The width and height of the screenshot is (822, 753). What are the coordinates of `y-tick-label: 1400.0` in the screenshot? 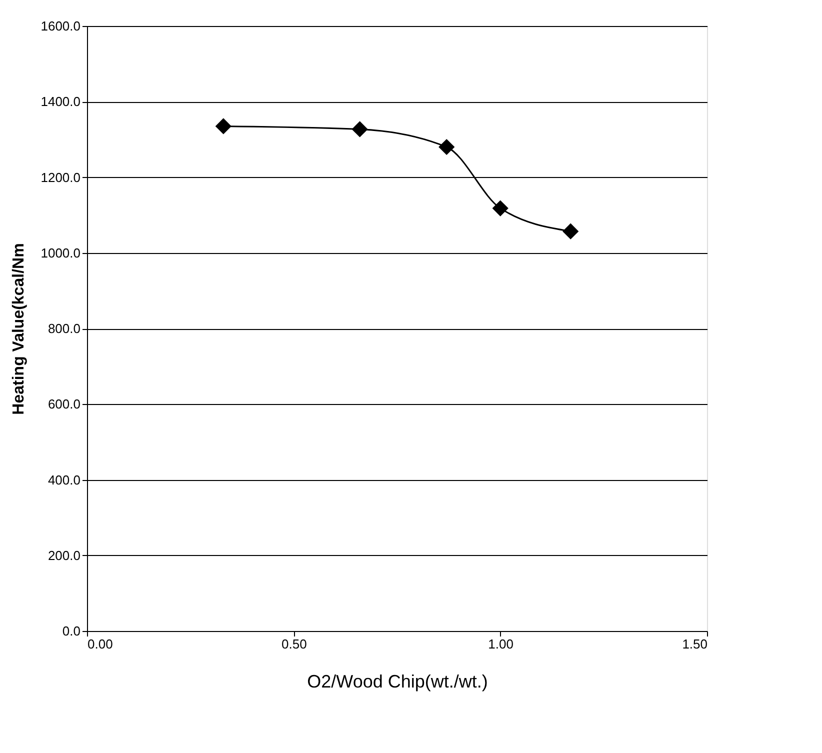 It's located at (60, 102).